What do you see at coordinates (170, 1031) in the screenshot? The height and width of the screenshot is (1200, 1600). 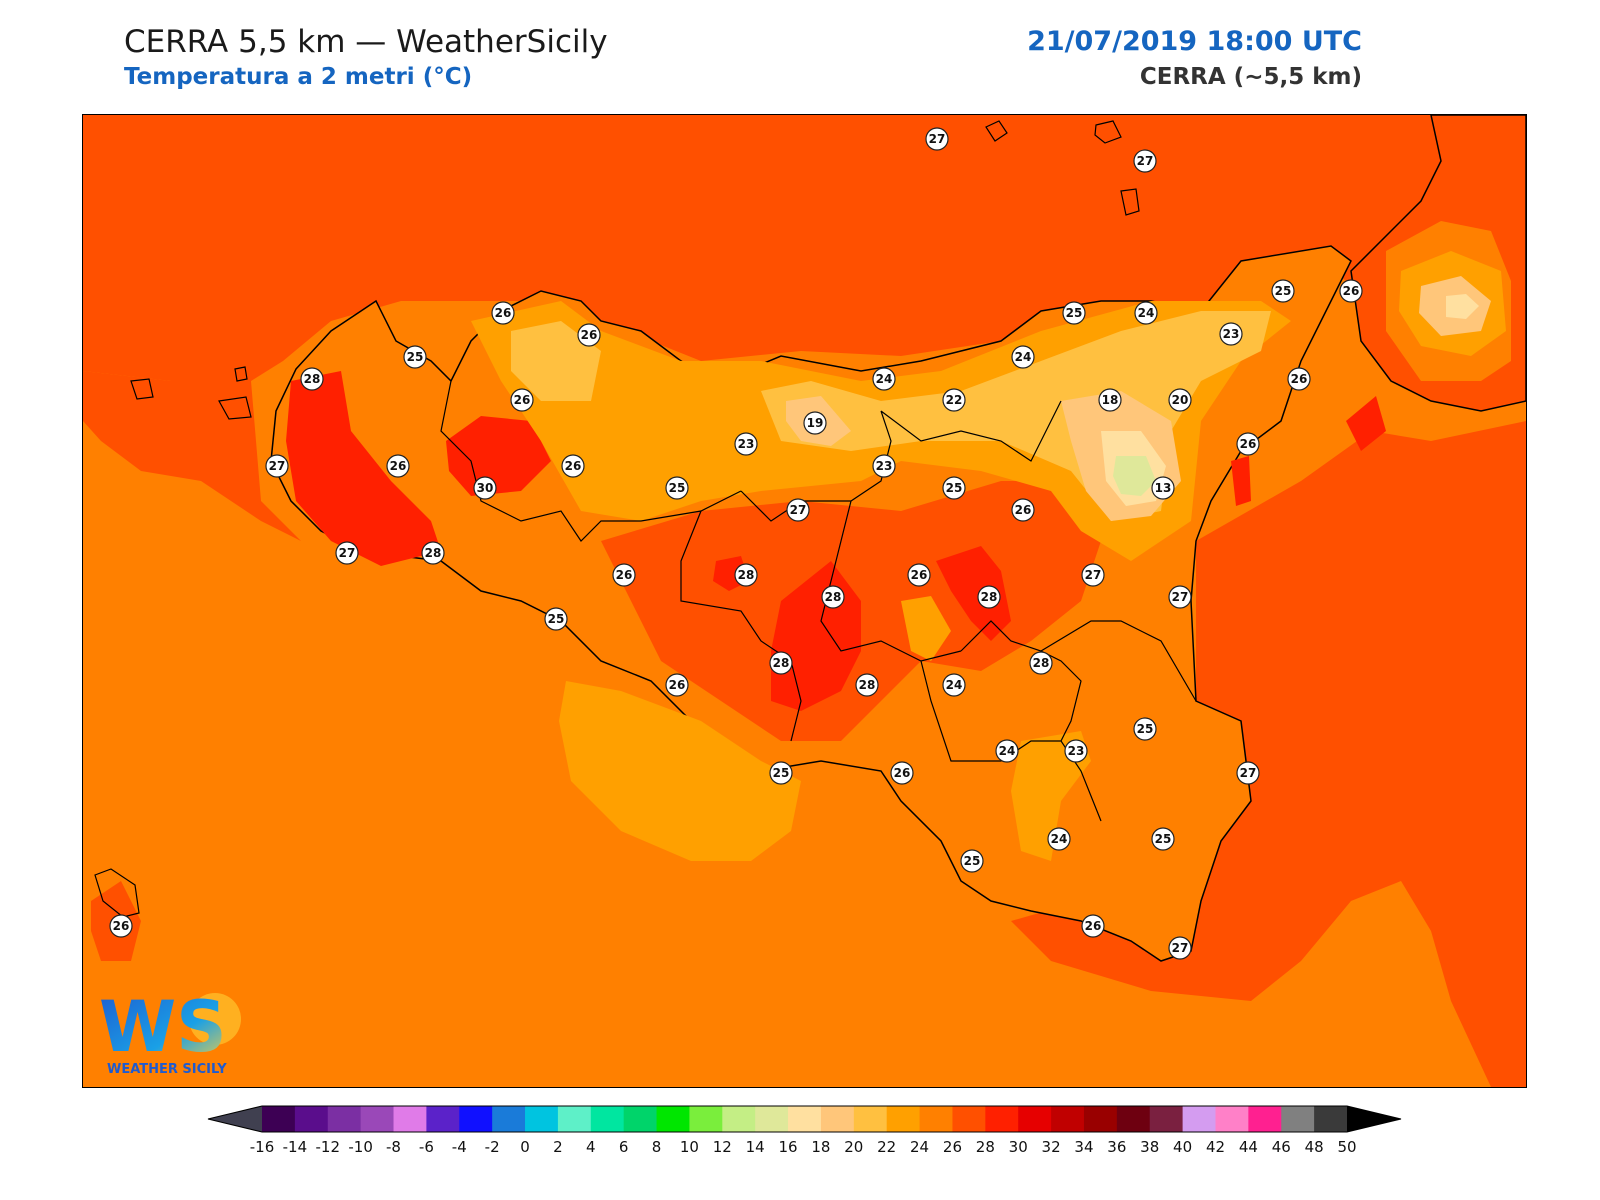 I see `logo-mark-icon: WS WEATHER SICILY` at bounding box center [170, 1031].